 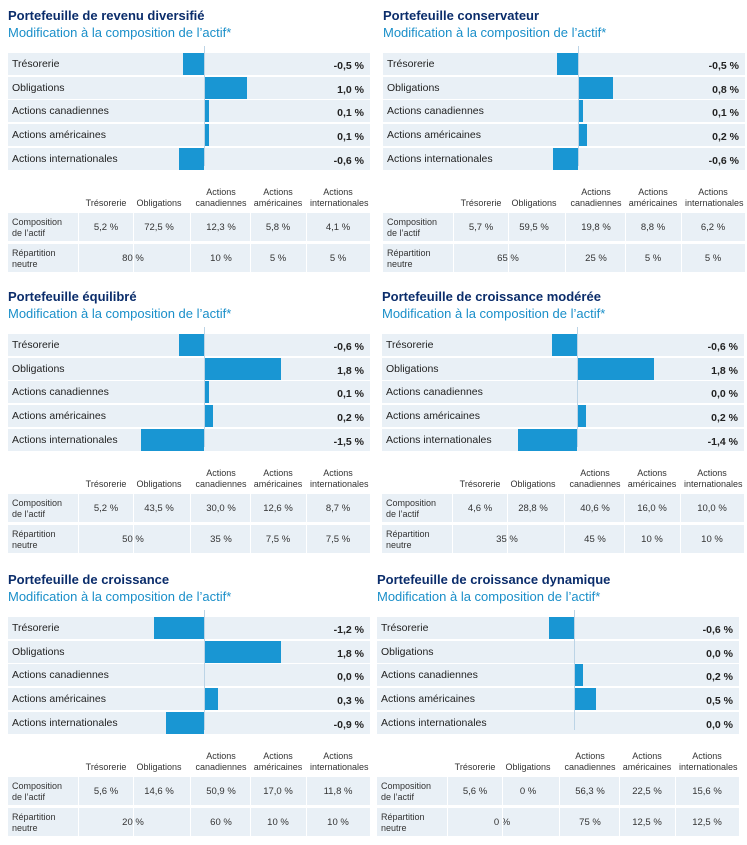 What do you see at coordinates (60, 111) in the screenshot?
I see `category-label: Actions canadiennes` at bounding box center [60, 111].